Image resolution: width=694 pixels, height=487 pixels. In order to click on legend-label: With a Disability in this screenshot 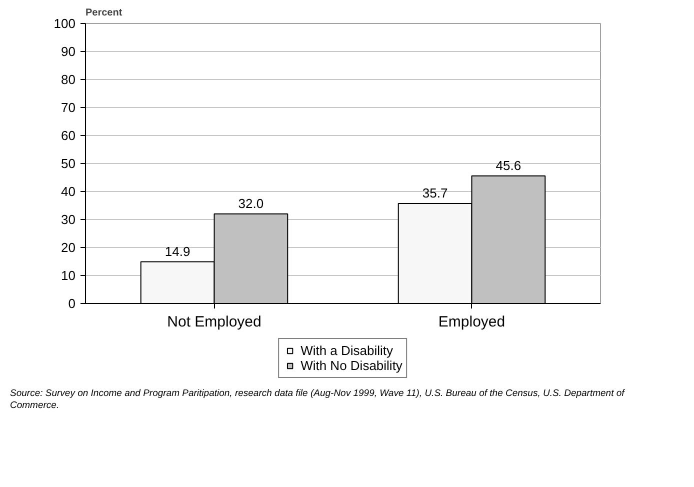, I will do `click(347, 350)`.